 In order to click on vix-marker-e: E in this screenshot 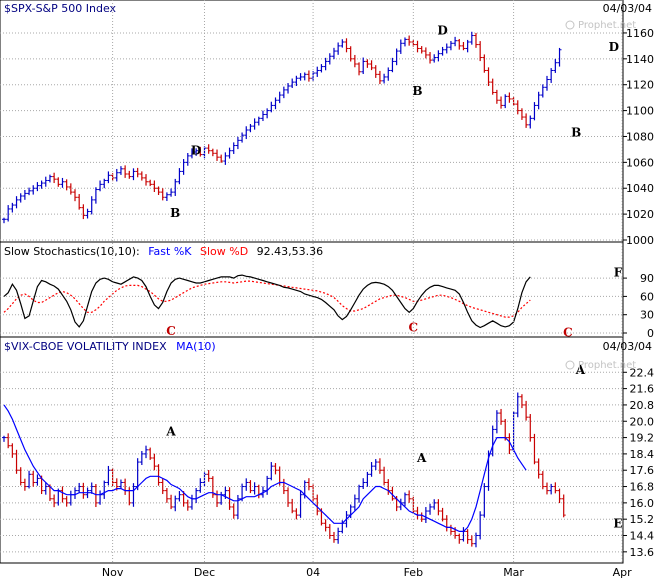, I will do `click(617, 523)`.